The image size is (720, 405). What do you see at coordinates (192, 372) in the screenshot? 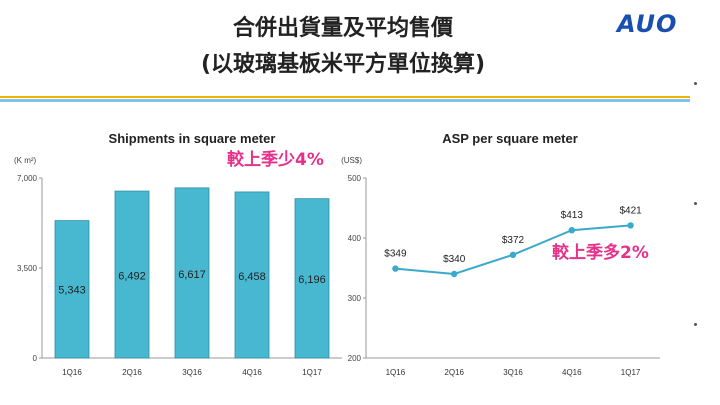
I see `bar-category-label: 3Q16` at bounding box center [192, 372].